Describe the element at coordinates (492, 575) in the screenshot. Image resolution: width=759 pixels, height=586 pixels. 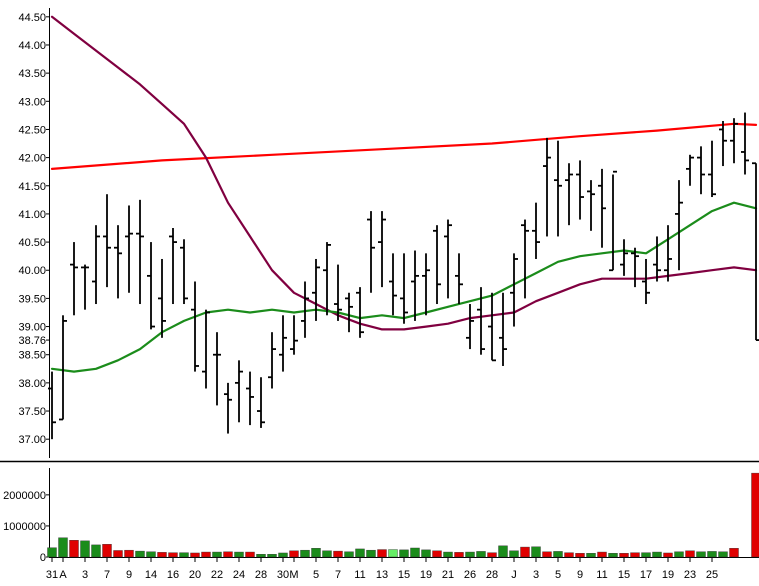
I see `date-tick-label: 28` at that location.